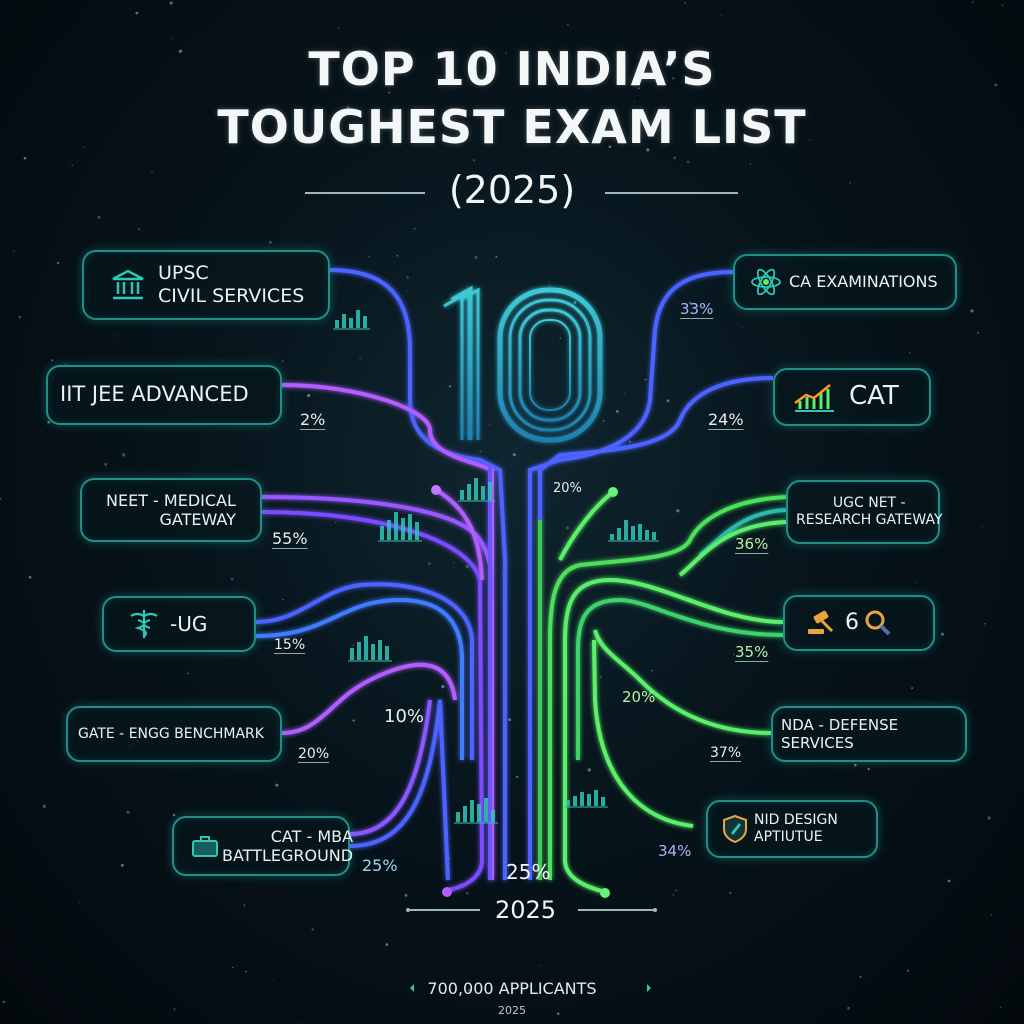 This screenshot has height=1024, width=1024. Describe the element at coordinates (697, 309) in the screenshot. I see `percent-ca: 33%` at that location.